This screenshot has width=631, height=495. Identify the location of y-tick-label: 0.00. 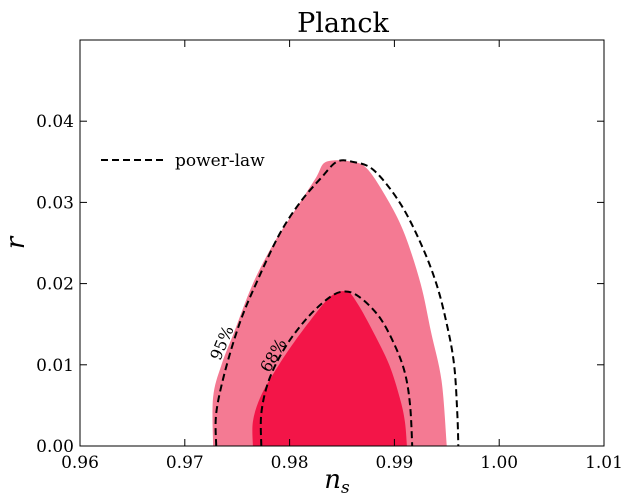
(55, 447).